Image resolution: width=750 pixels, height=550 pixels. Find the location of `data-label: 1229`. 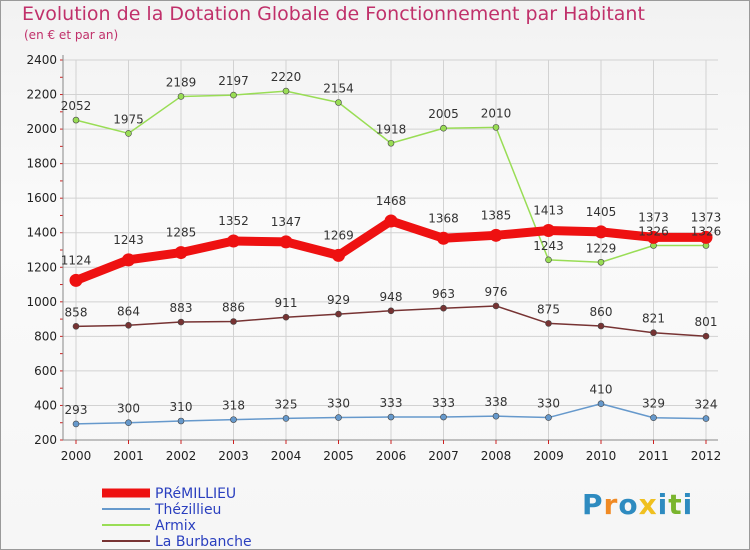

data-label: 1229 is located at coordinates (601, 248).